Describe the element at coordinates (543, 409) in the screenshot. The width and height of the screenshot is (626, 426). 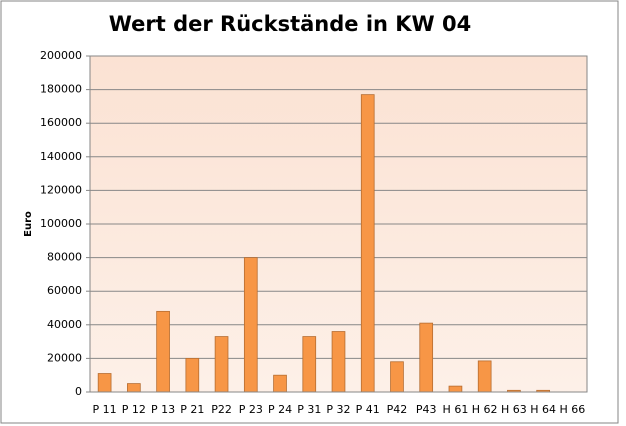
I see `x-tick-label: H 64` at that location.